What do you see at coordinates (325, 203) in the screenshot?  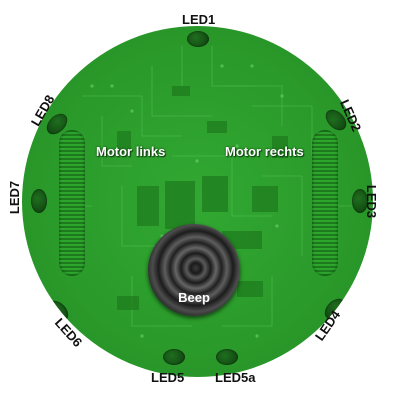 I see `motor-right-slot` at bounding box center [325, 203].